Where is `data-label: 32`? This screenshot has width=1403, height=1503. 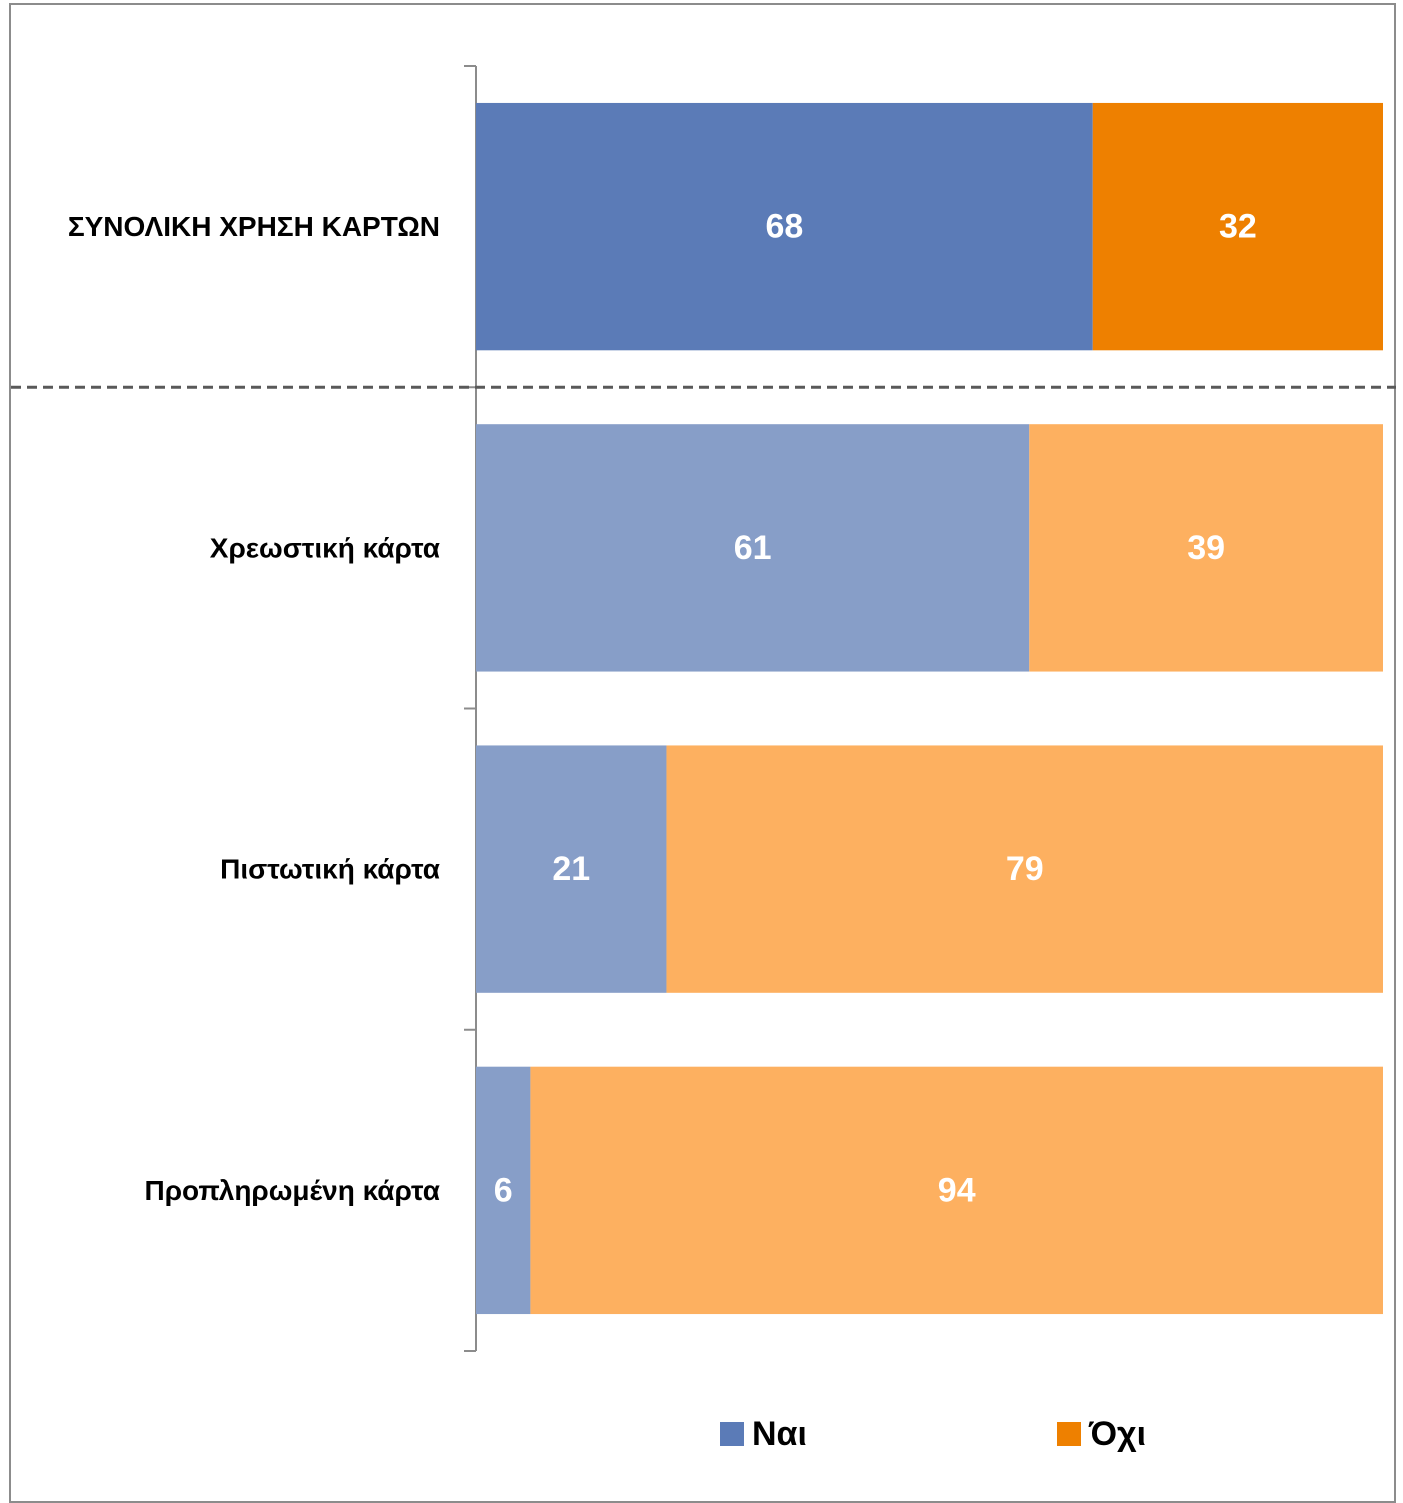
data-label: 32 is located at coordinates (1238, 227).